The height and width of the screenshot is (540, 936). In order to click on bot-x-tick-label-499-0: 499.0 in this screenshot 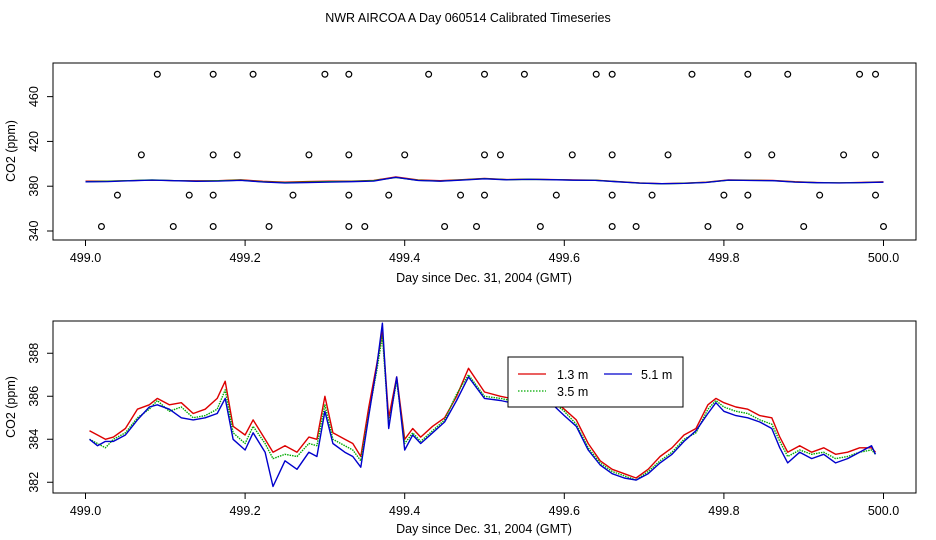, I will do `click(85, 511)`.